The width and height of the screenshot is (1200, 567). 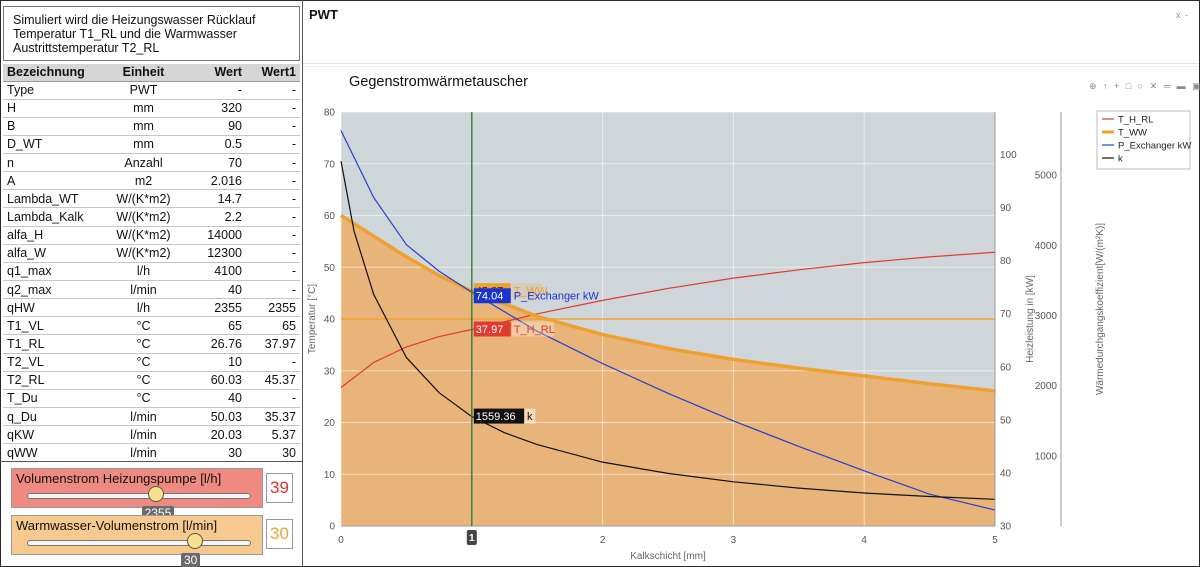 What do you see at coordinates (151, 90) in the screenshot?
I see `table-row: Type PWT - -` at bounding box center [151, 90].